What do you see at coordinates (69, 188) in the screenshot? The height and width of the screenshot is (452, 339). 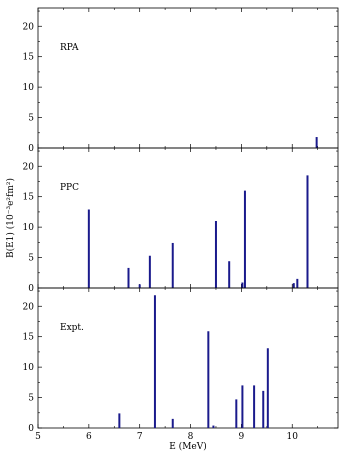 I see `panel-label: PPC` at bounding box center [69, 188].